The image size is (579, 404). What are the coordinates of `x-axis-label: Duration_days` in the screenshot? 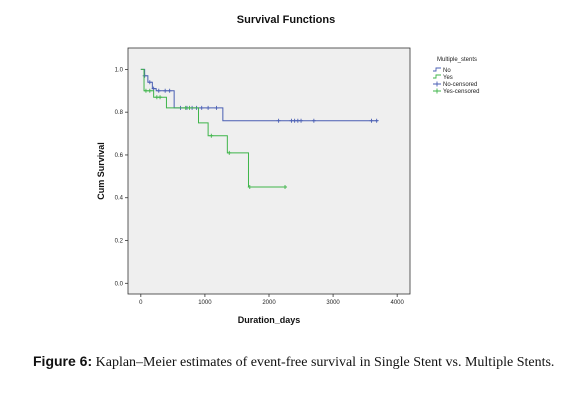 It's located at (269, 320).